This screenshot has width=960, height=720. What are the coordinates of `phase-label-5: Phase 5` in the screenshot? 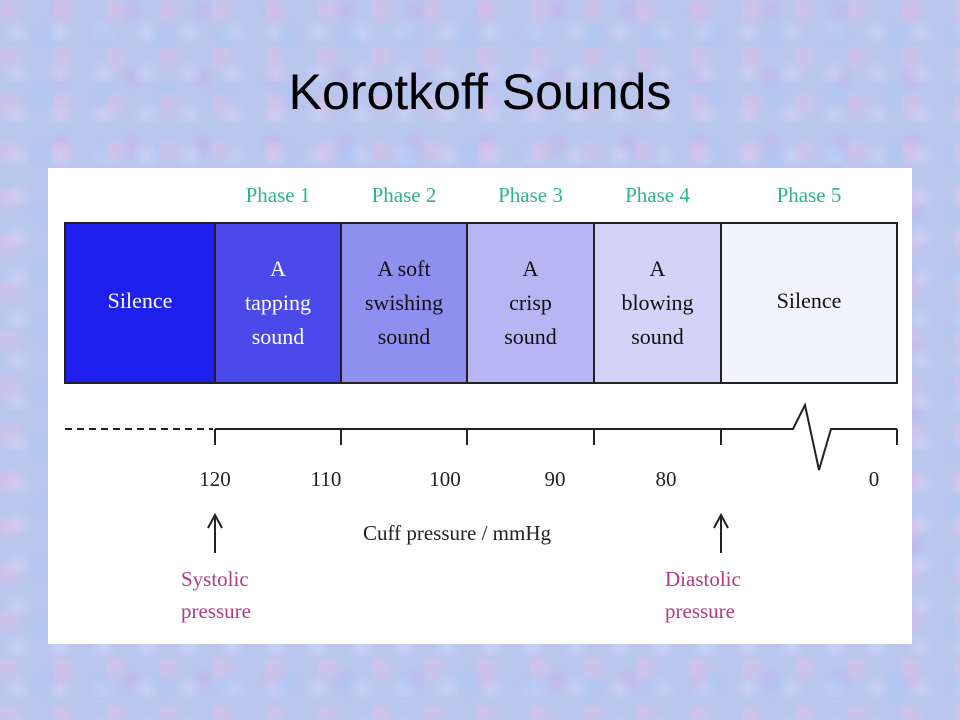 It's located at (809, 195).